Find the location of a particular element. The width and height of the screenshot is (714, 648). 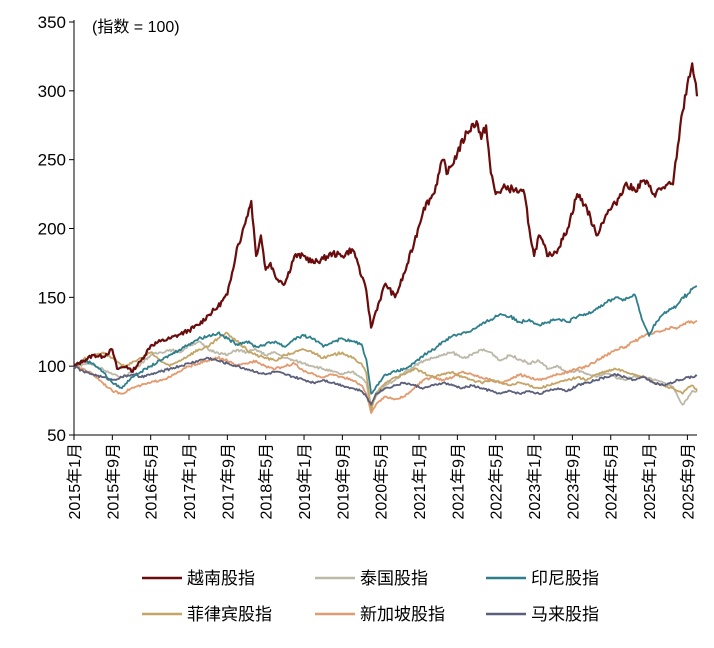

x-tick-label: 2023年9月 is located at coordinates (573, 481).